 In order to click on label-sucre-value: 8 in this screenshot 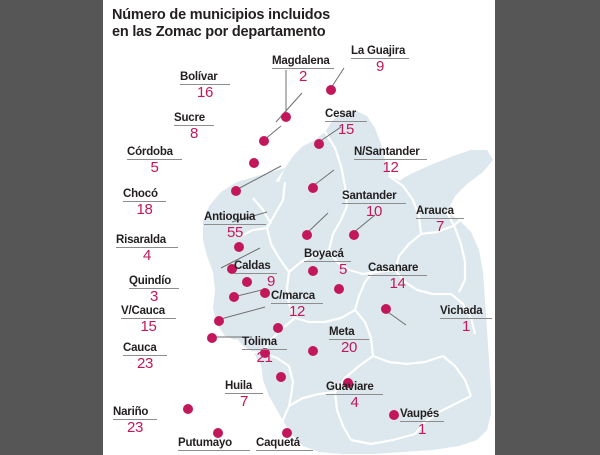, I will do `click(194, 134)`.